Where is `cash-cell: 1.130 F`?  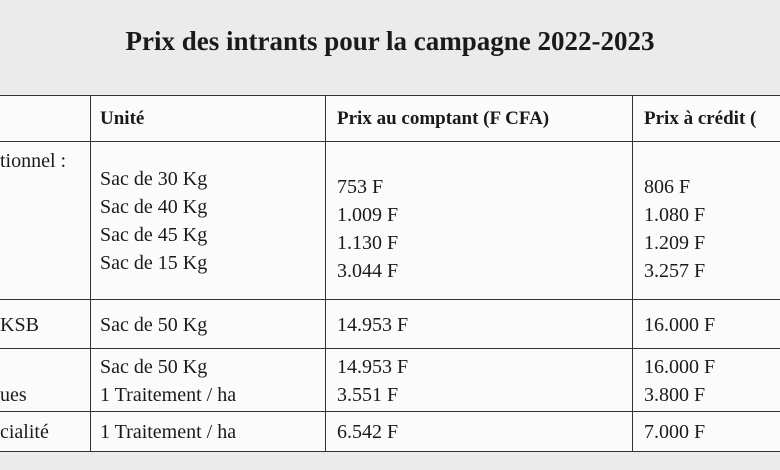
cash-cell: 1.130 F is located at coordinates (368, 243).